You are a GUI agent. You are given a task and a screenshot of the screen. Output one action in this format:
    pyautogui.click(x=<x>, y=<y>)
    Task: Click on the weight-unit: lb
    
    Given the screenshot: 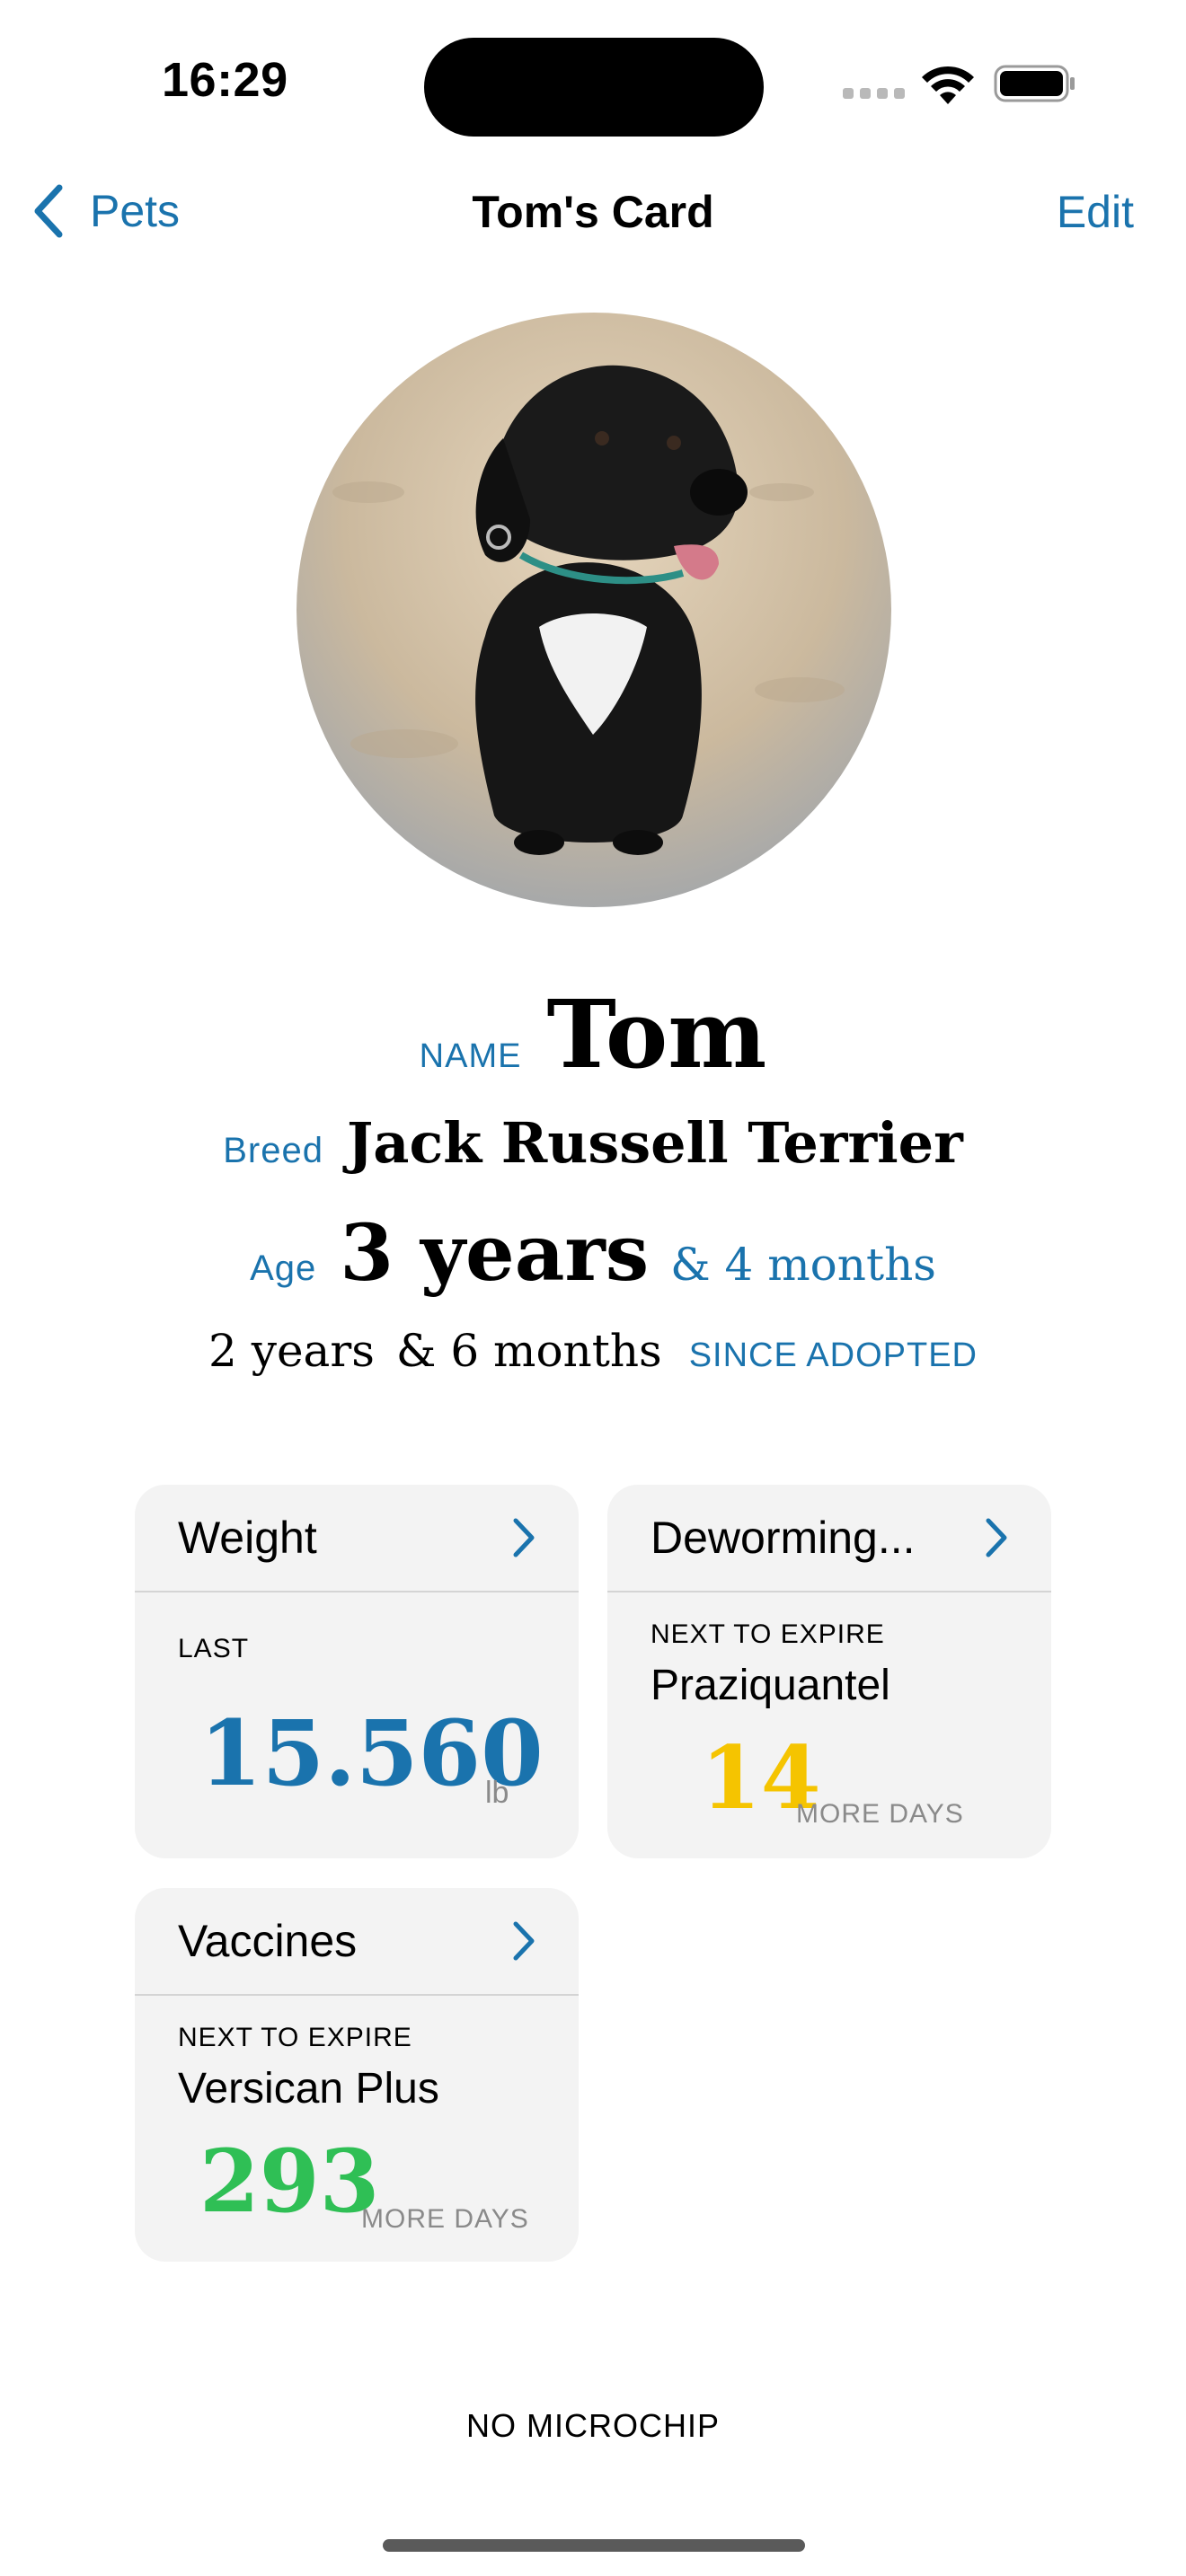 What is the action you would take?
    pyautogui.click(x=497, y=1793)
    